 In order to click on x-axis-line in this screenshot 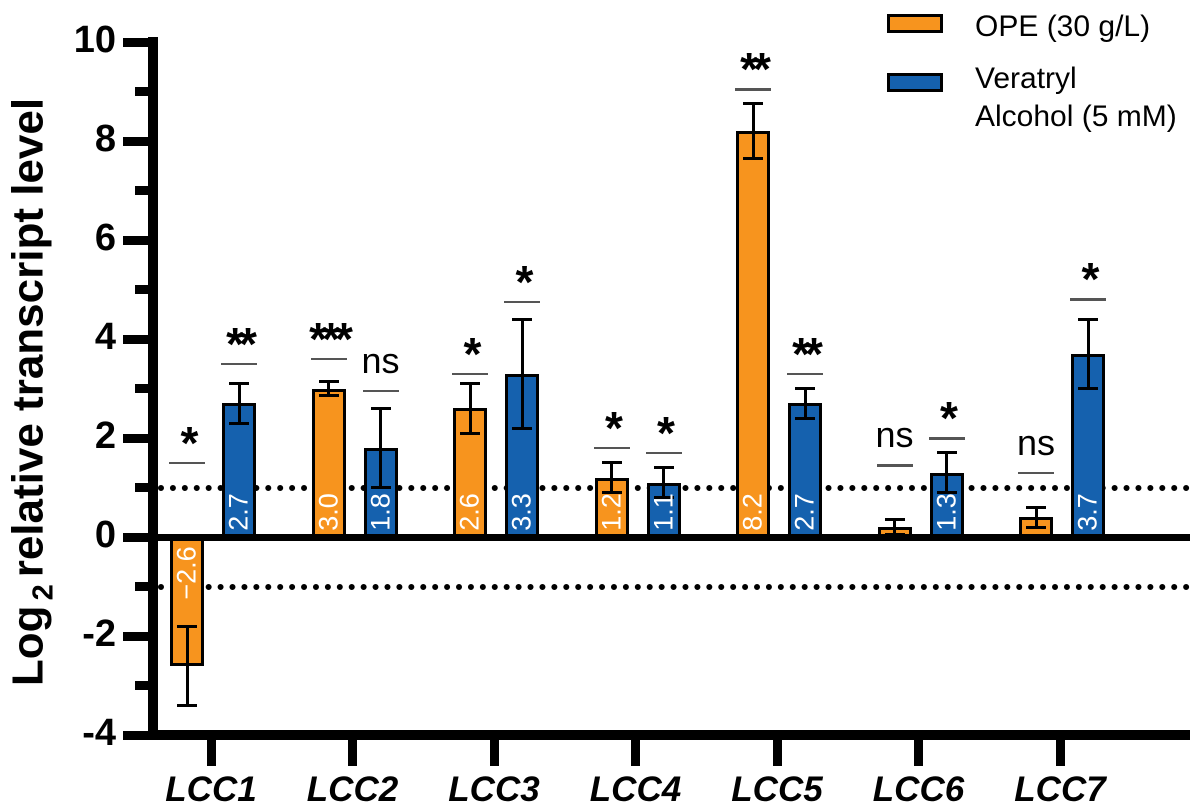, I will do `click(669, 735)`.